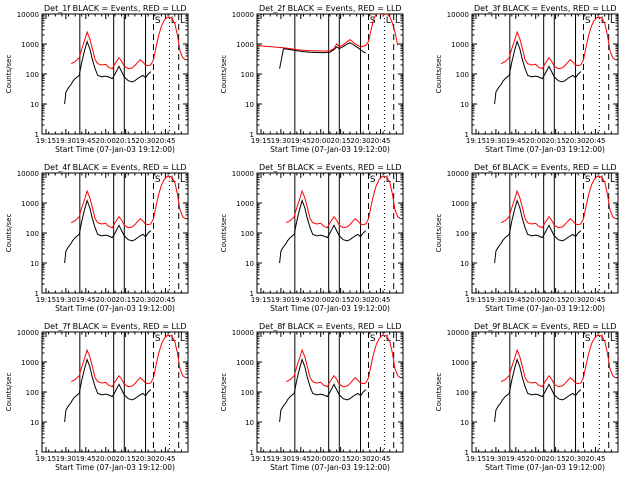 This screenshot has width=640, height=480. What do you see at coordinates (330, 326) in the screenshot?
I see `panel-title: Det_8f BLACK = Events, RED = LLD` at bounding box center [330, 326].